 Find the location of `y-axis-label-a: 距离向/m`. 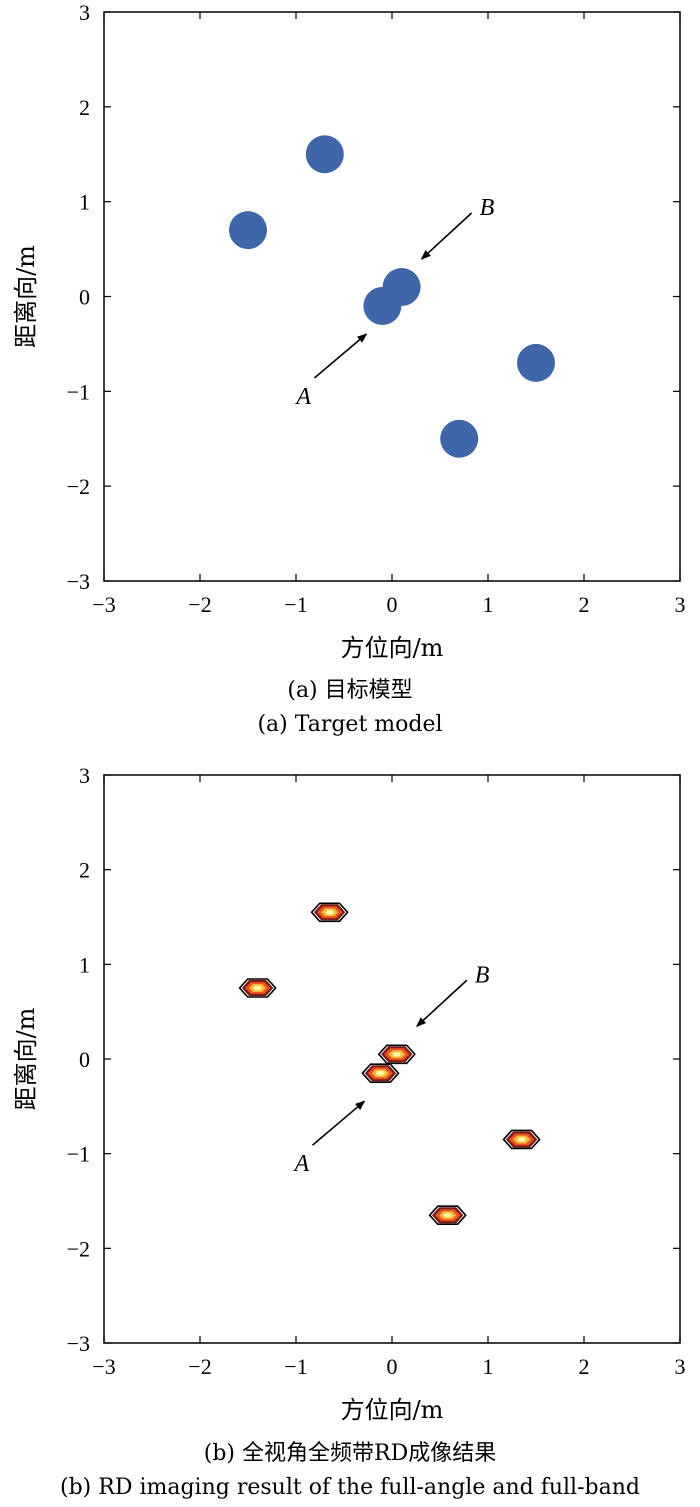

y-axis-label-a: 距离向/m is located at coordinates (26, 296).